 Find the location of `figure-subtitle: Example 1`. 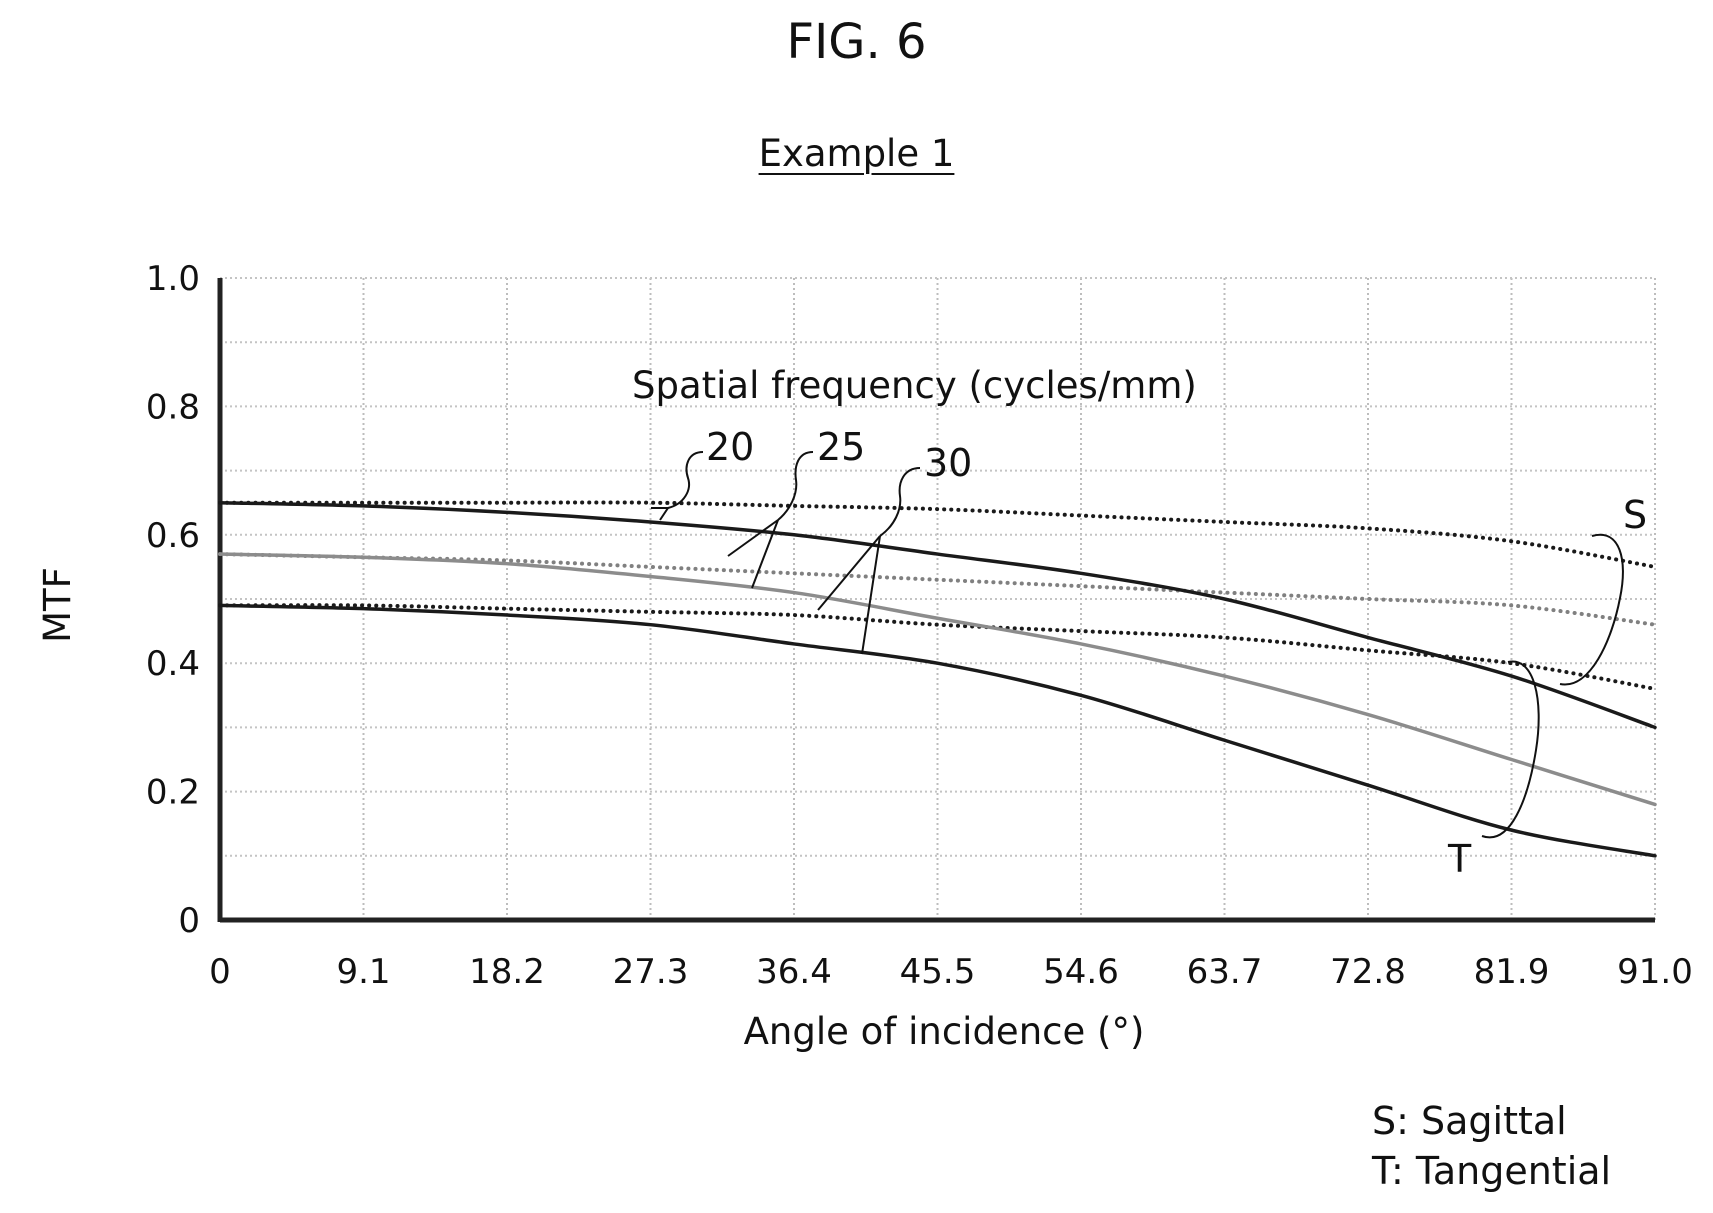

figure-subtitle: Example 1 is located at coordinates (856, 153).